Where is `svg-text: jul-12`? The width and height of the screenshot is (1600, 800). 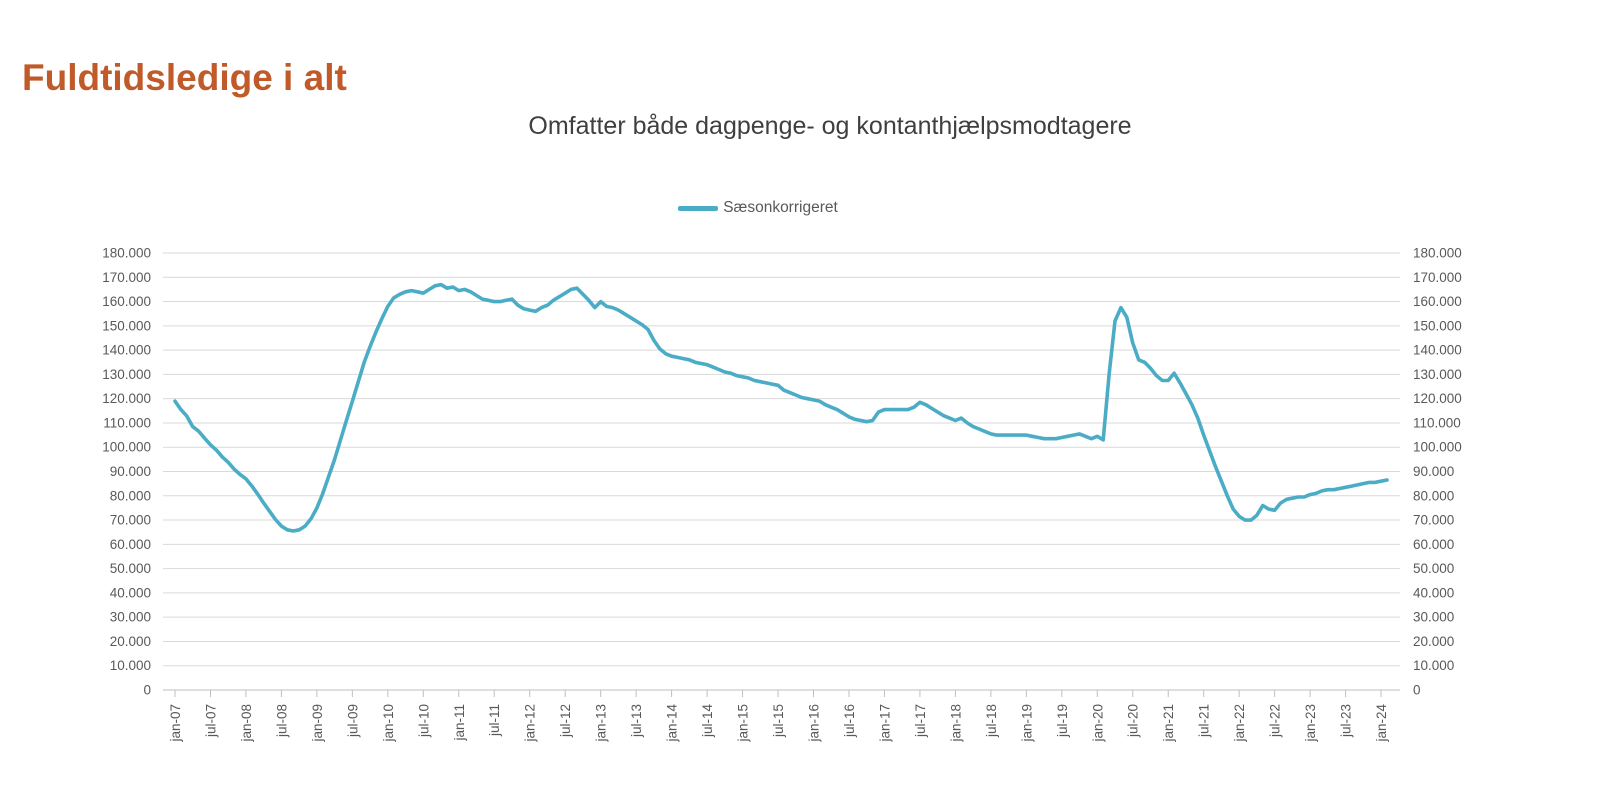 svg-text: jul-12 is located at coordinates (565, 721).